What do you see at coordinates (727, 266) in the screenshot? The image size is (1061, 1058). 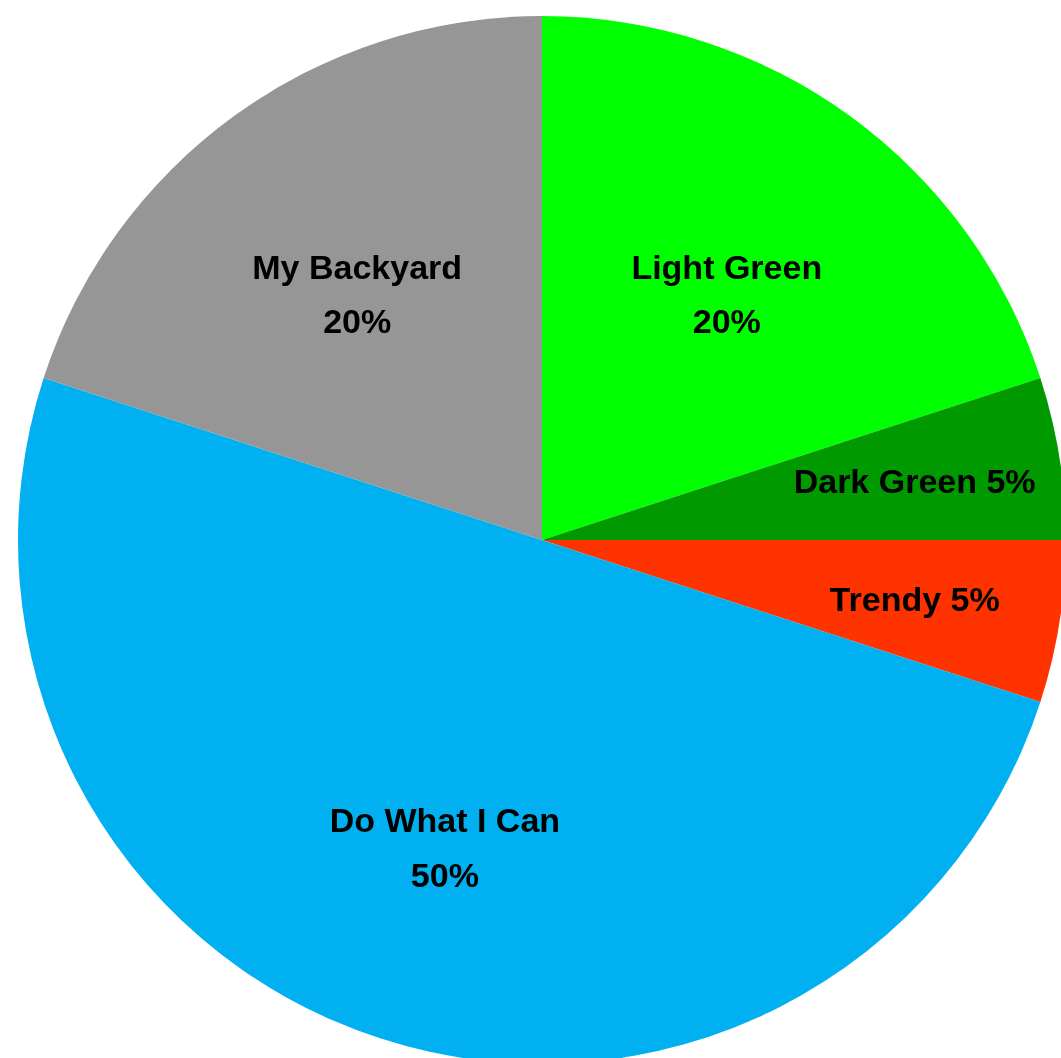 I see `slice-label: Light Green` at bounding box center [727, 266].